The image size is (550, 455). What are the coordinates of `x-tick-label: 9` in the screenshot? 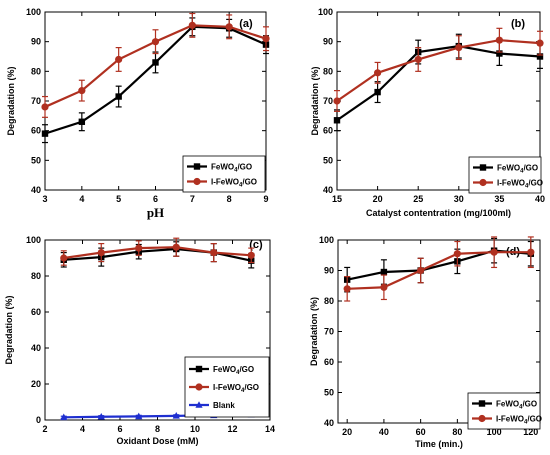 It's located at (265, 199).